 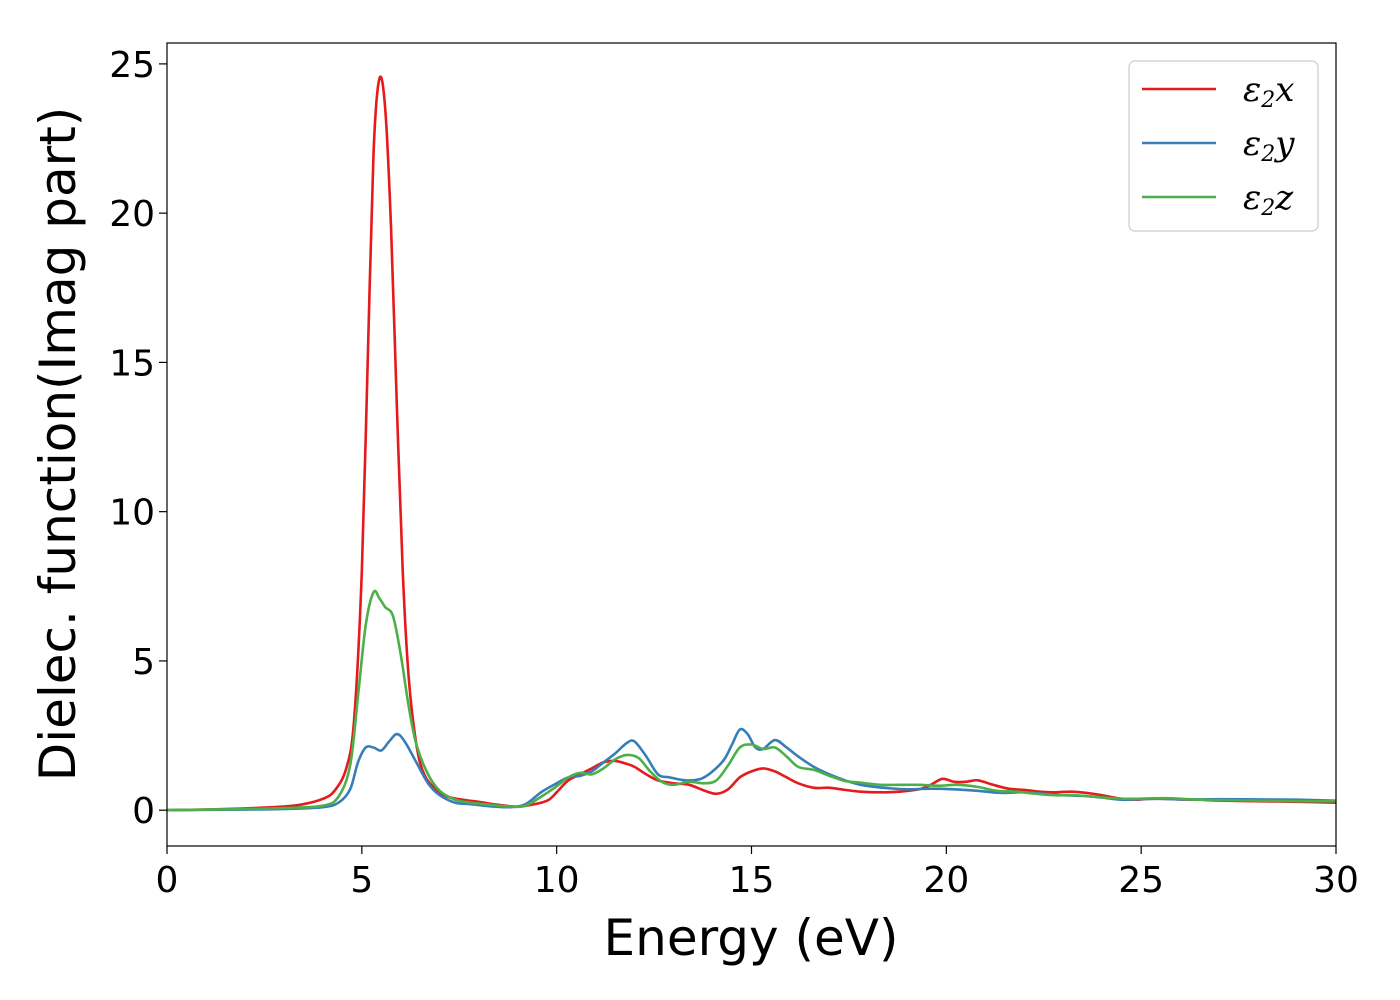 What do you see at coordinates (1336, 880) in the screenshot?
I see `x-tick-label: 30` at bounding box center [1336, 880].